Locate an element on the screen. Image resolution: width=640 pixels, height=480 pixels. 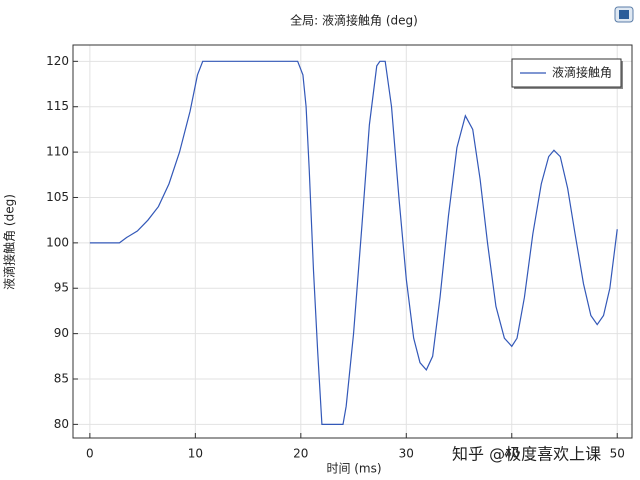
y-tick-label: 100 is located at coordinates (57, 242).